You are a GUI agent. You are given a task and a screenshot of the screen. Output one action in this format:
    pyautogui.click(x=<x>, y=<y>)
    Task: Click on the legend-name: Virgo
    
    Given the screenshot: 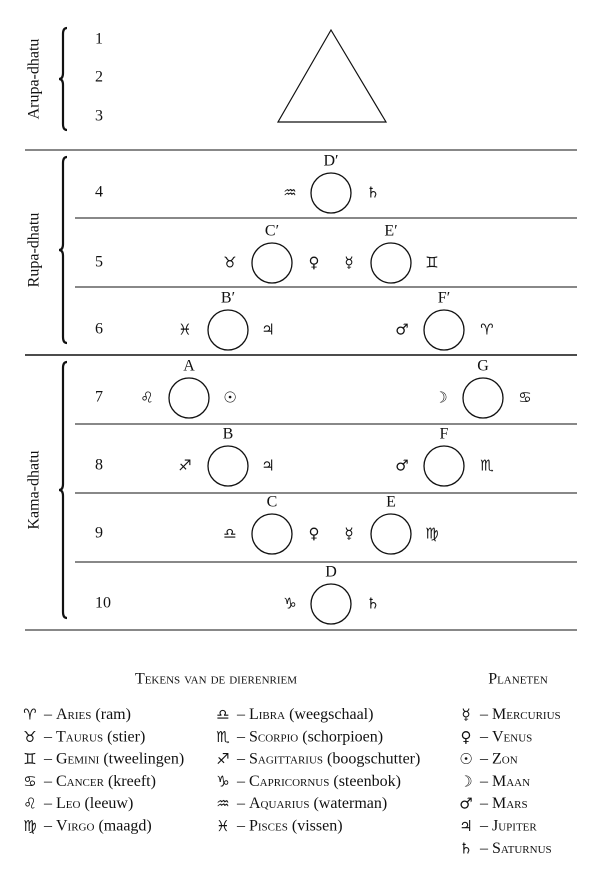 What is the action you would take?
    pyautogui.click(x=75, y=825)
    